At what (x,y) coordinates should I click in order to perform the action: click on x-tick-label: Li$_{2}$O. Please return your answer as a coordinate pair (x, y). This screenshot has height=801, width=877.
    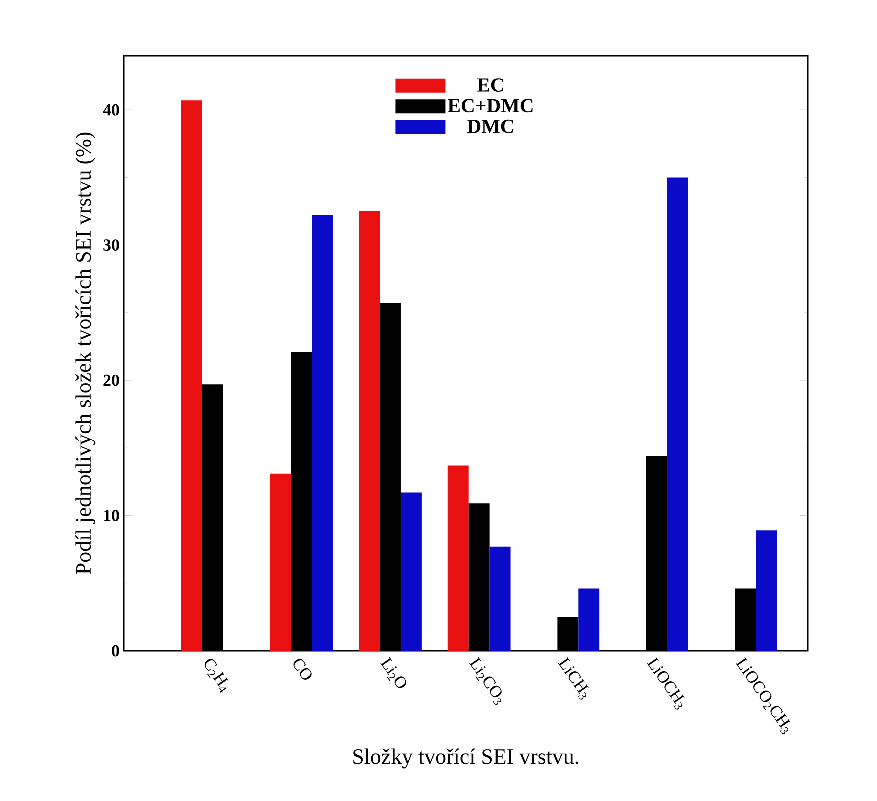
    Looking at the image, I should click on (393, 672).